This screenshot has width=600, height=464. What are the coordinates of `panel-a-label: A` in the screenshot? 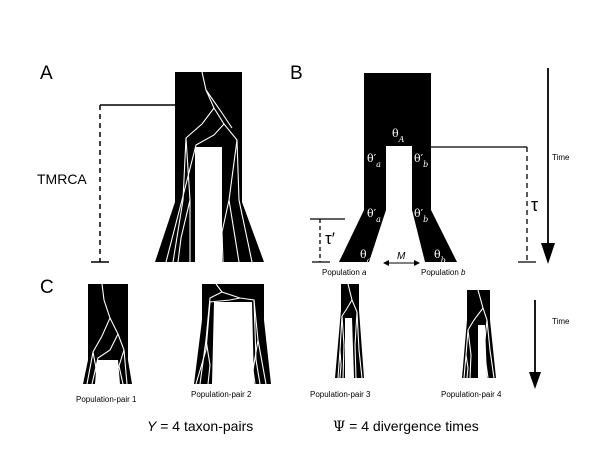 It's located at (46, 73).